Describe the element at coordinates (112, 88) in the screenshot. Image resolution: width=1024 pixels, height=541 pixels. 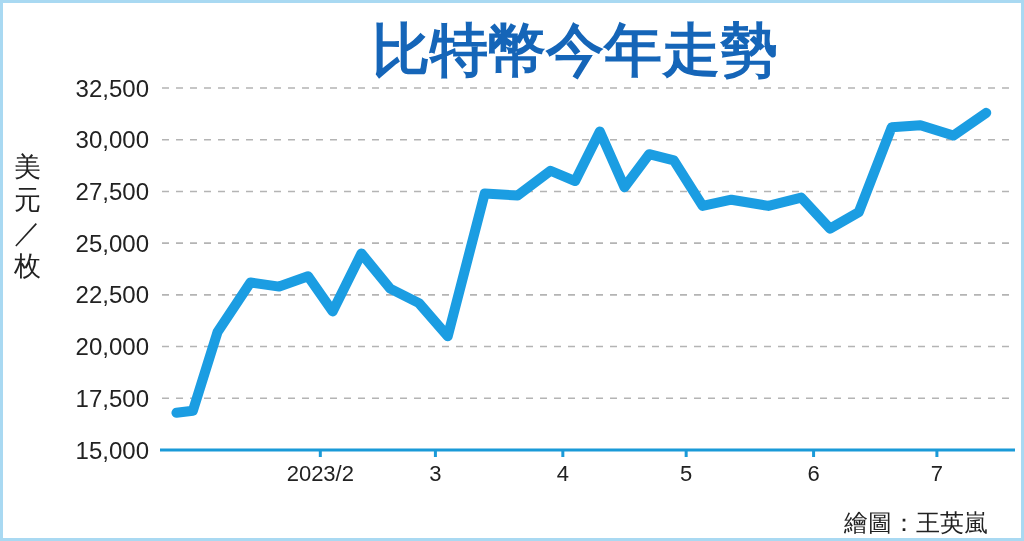
I see `y-tick-label: 32,500` at that location.